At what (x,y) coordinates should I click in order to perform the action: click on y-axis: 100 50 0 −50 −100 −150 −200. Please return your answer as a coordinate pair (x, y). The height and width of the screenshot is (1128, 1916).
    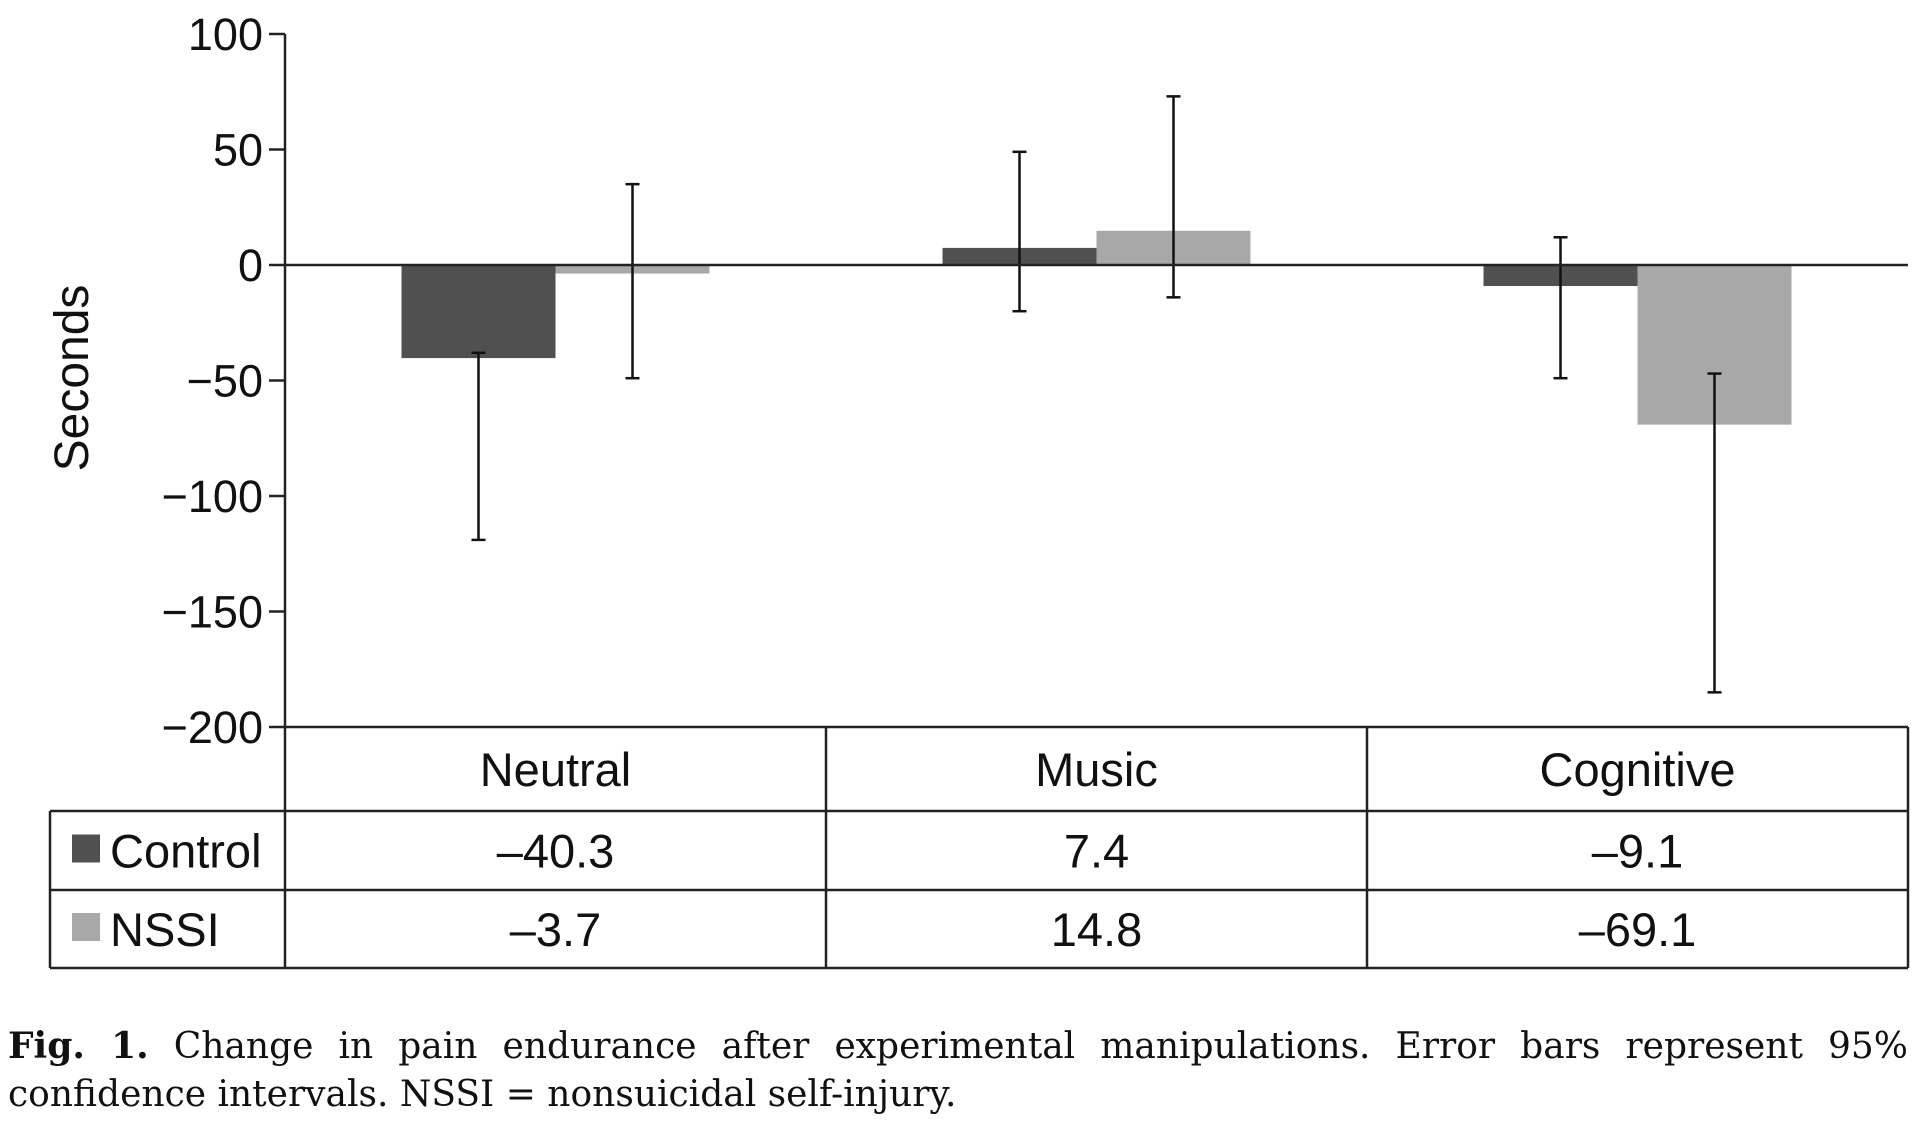
    Looking at the image, I should click on (224, 381).